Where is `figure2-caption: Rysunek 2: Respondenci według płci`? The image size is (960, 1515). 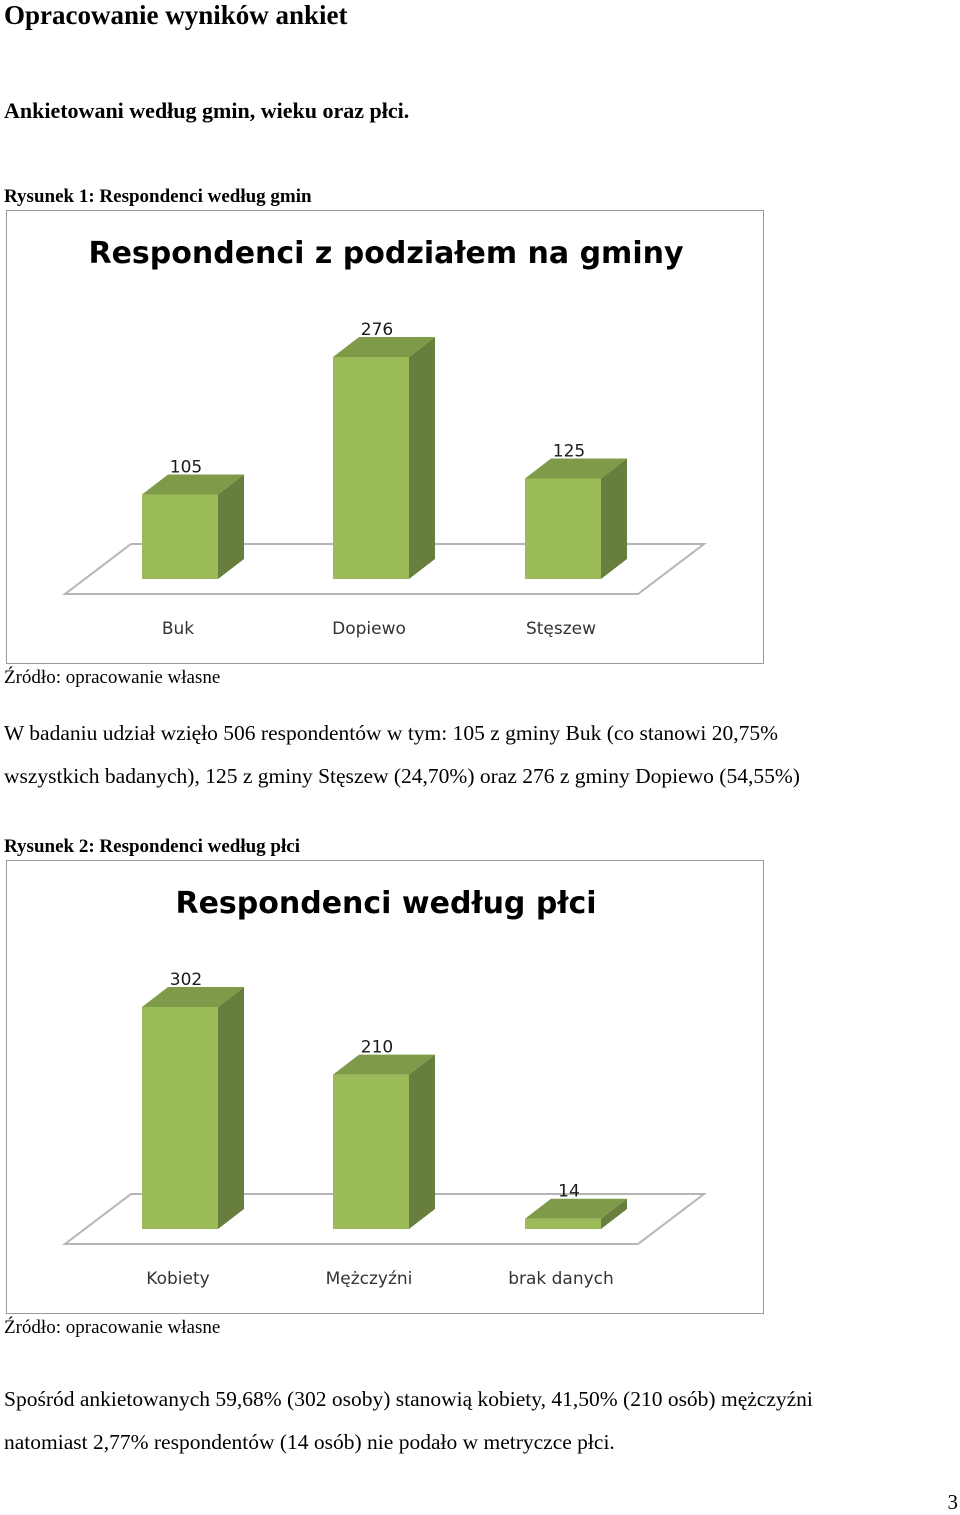
figure2-caption: Rysunek 2: Respondenci według płci is located at coordinates (152, 846).